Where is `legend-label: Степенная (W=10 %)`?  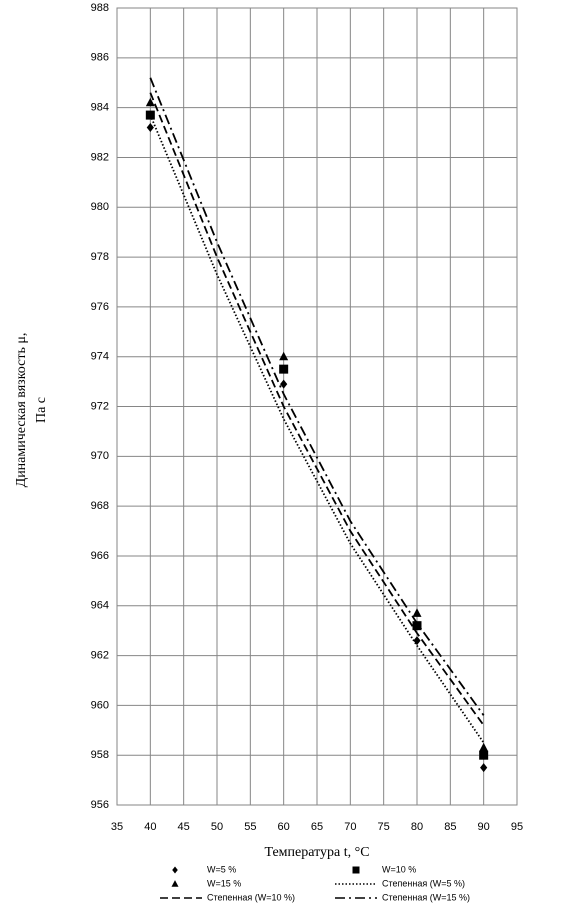
legend-label: Степенная (W=10 %) is located at coordinates (251, 897).